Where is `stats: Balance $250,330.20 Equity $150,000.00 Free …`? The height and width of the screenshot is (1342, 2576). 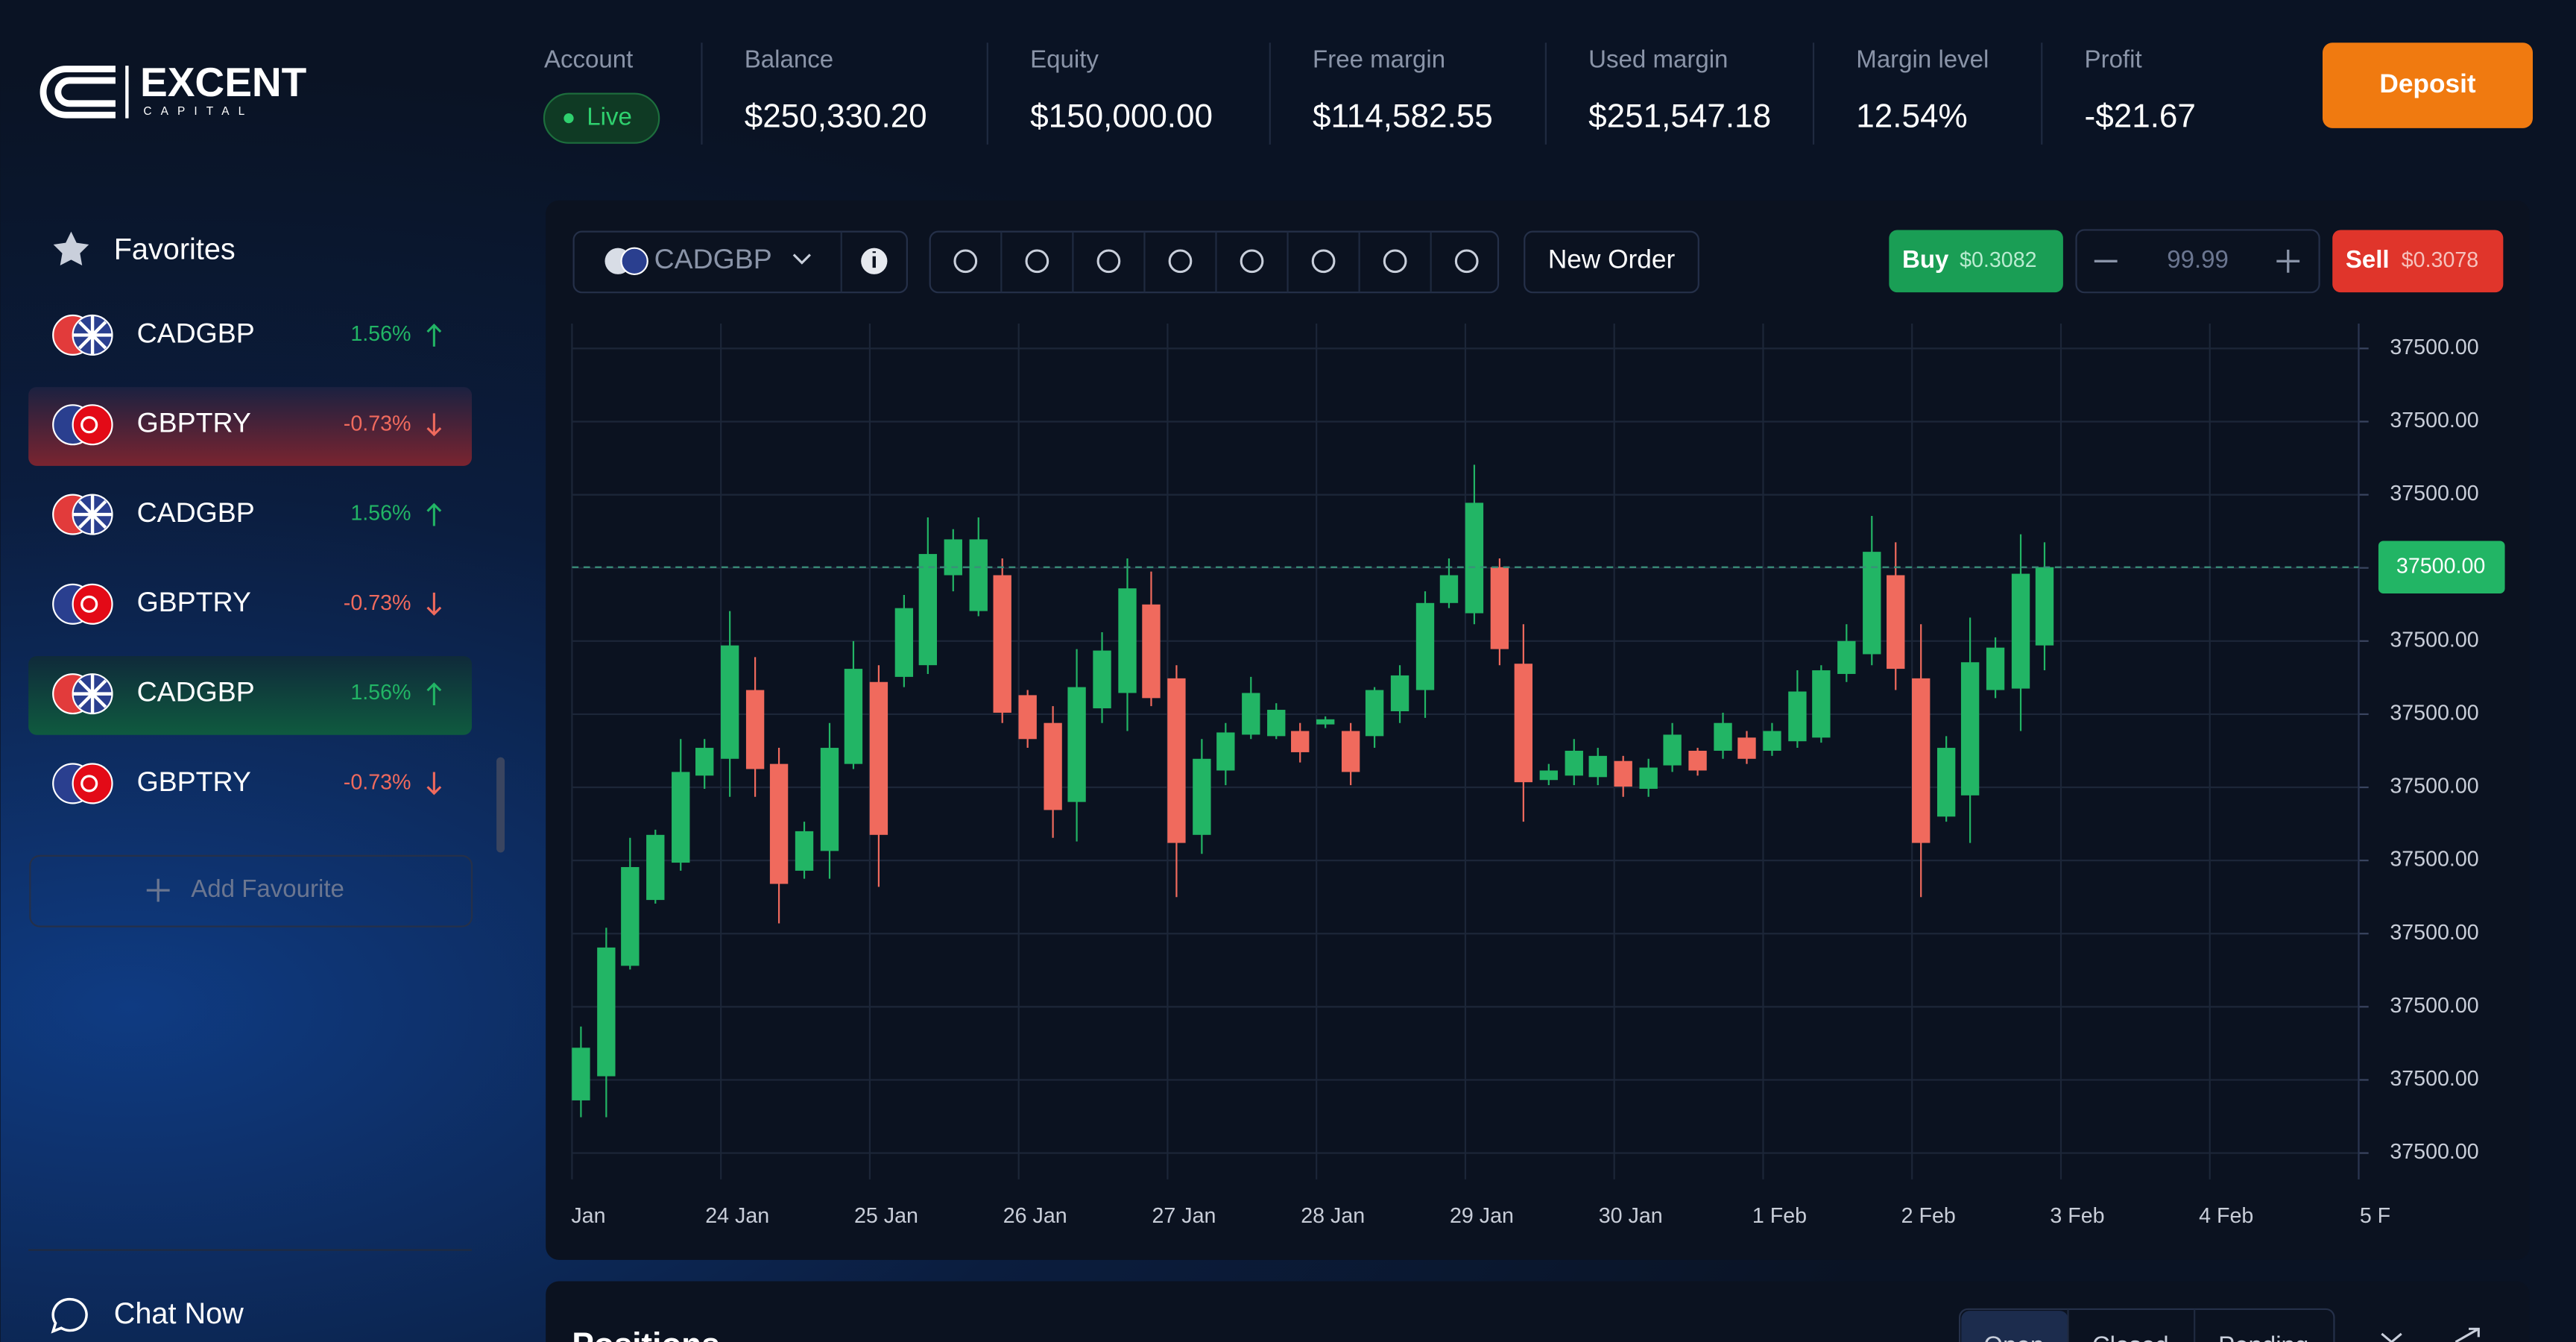
stats: Balance $250,330.20 Equity $150,000.00 Free … is located at coordinates (1448, 93).